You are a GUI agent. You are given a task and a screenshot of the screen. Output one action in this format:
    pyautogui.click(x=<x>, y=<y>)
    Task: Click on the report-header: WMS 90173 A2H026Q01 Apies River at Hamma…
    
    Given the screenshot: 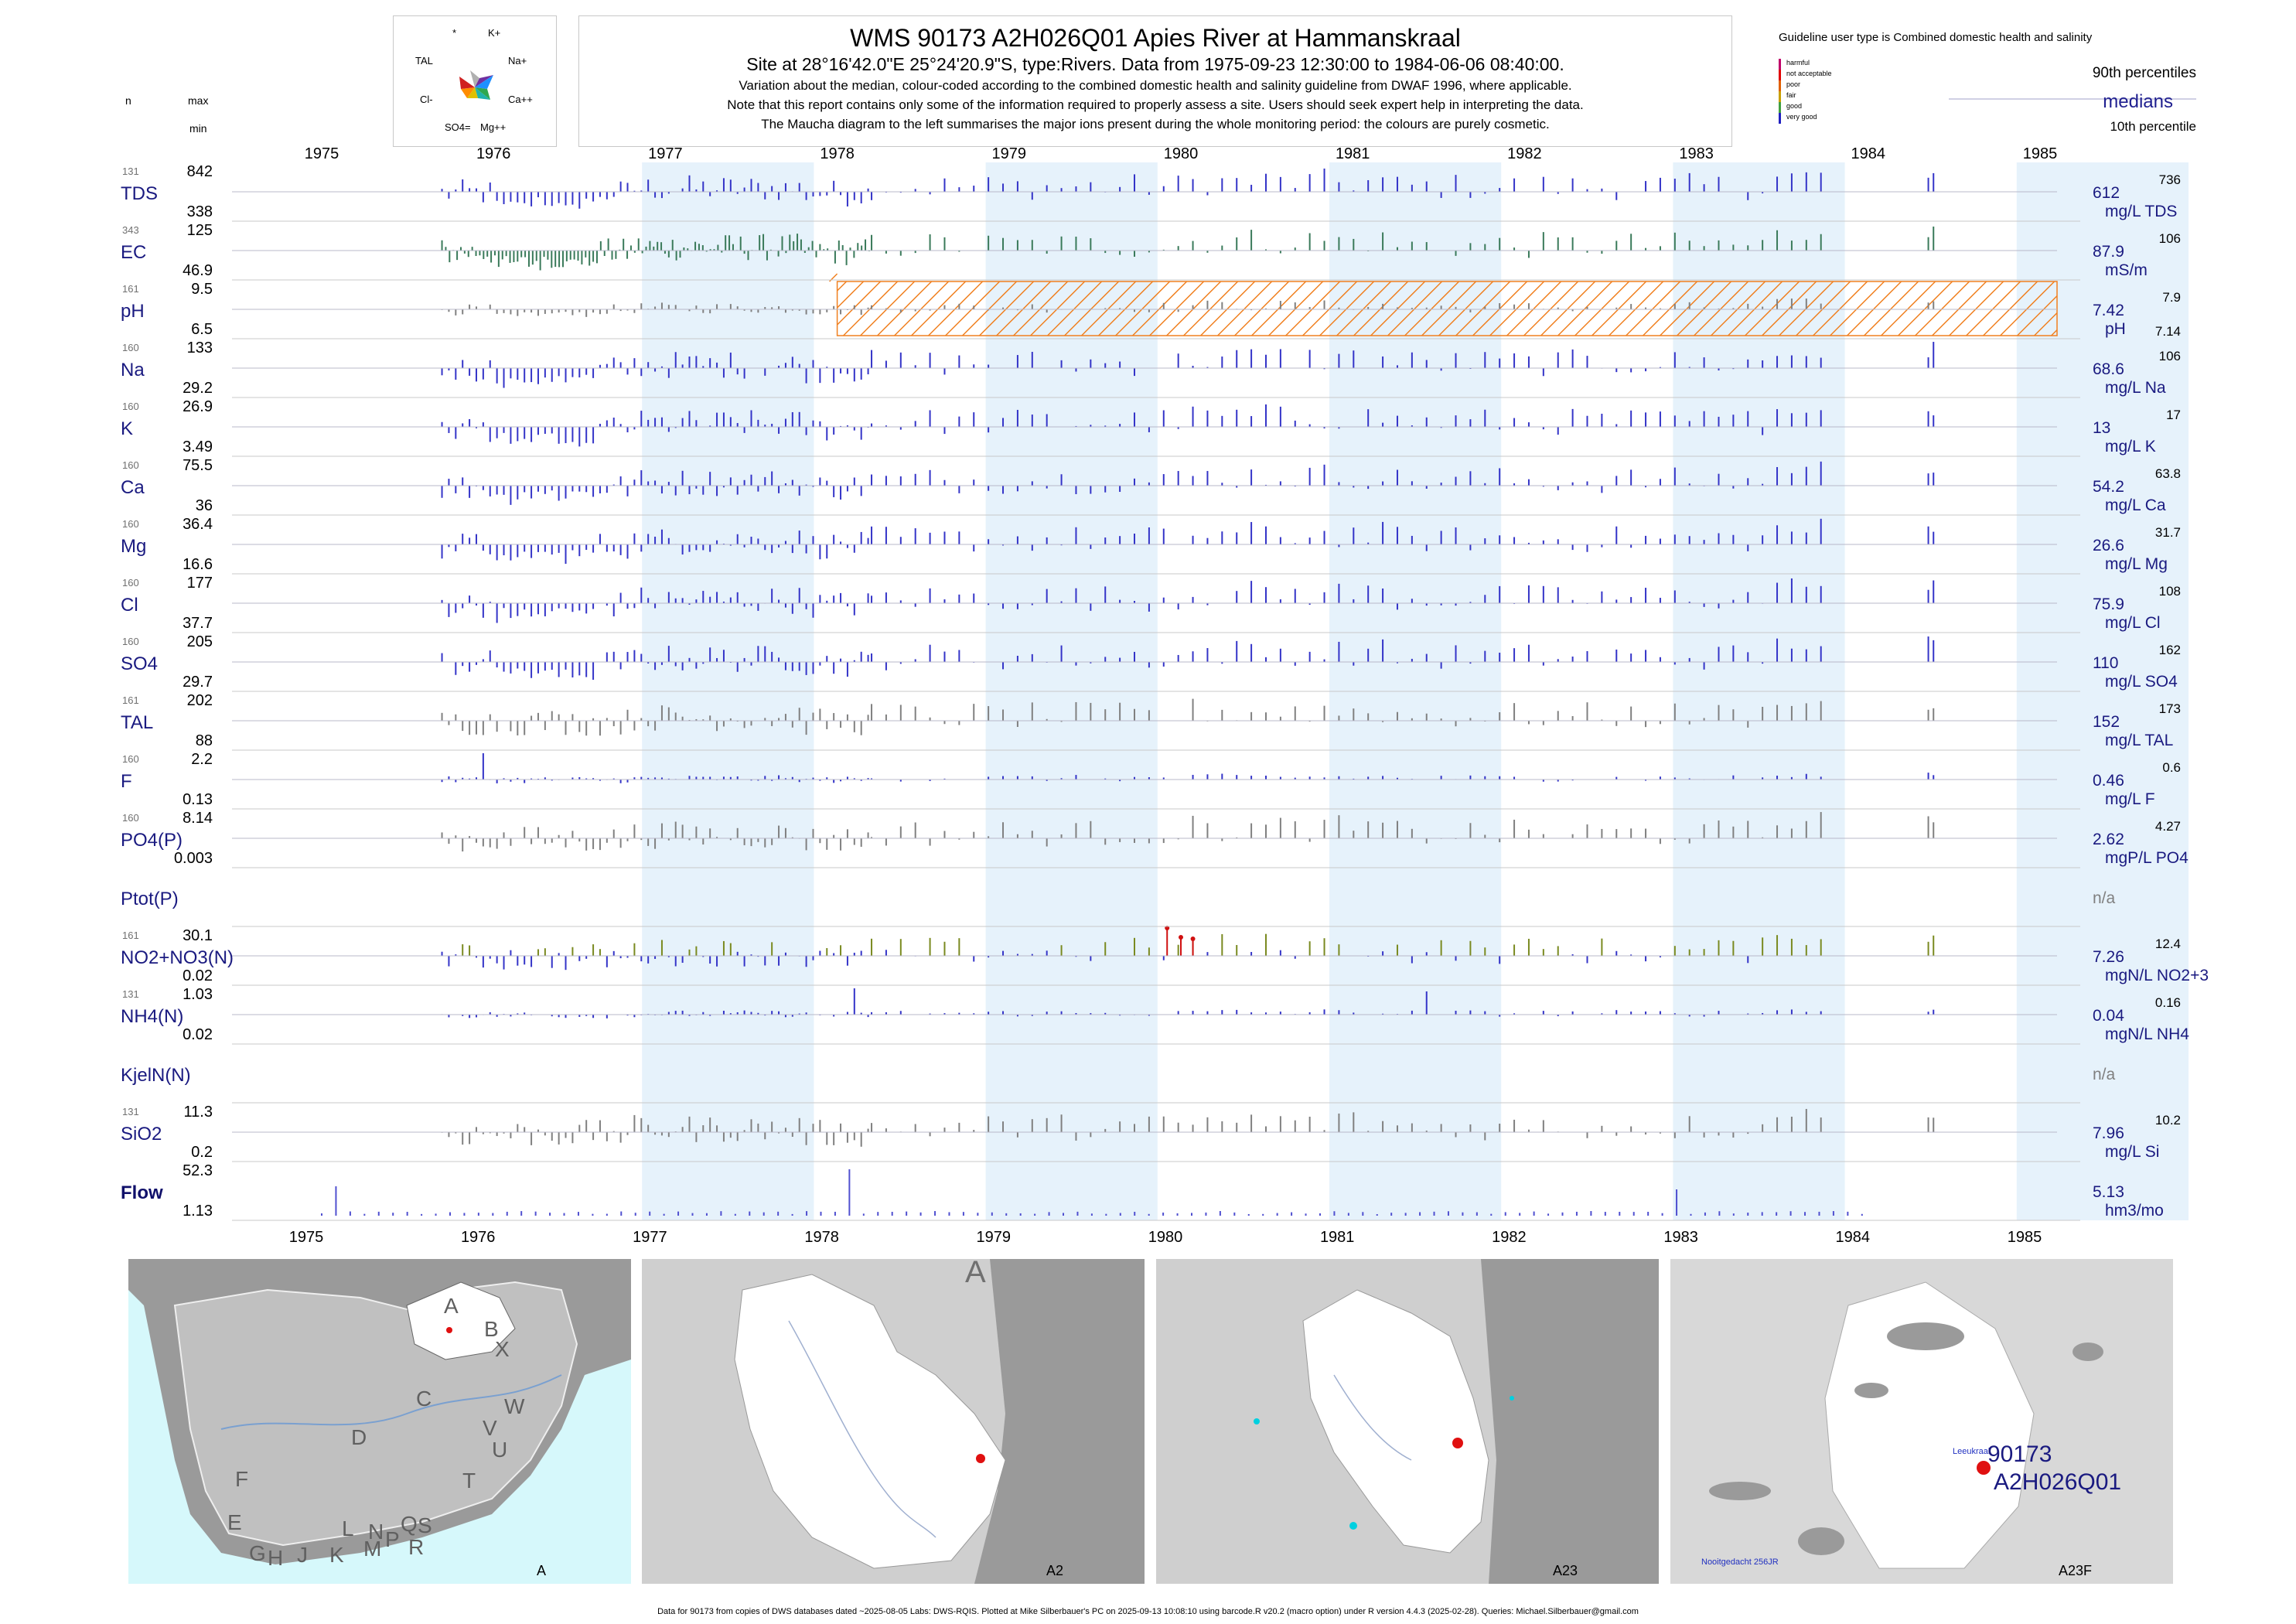 What is the action you would take?
    pyautogui.click(x=1155, y=81)
    